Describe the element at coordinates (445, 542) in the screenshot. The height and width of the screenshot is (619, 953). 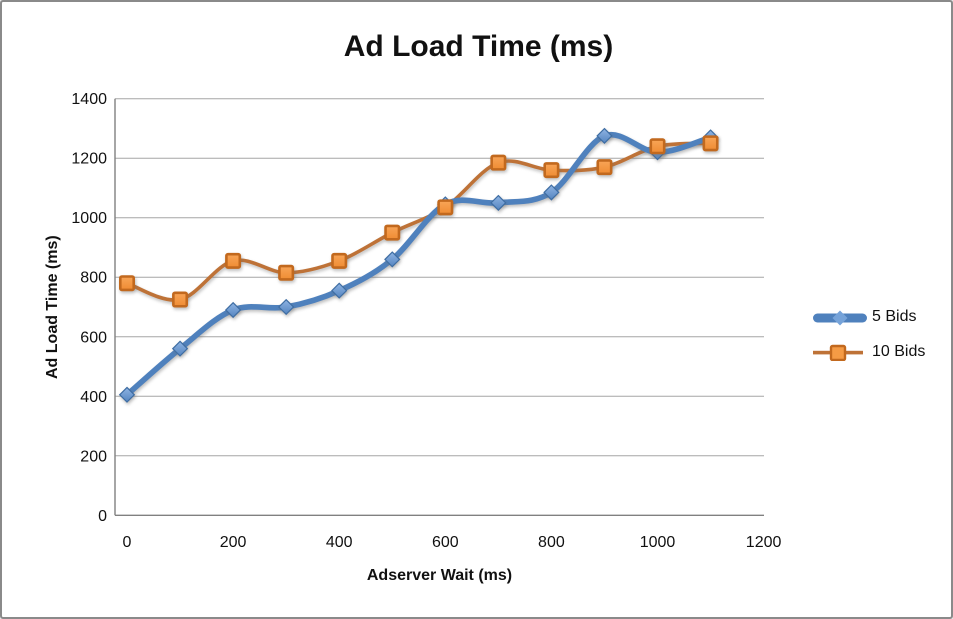
I see `x-tick-label: 600` at that location.